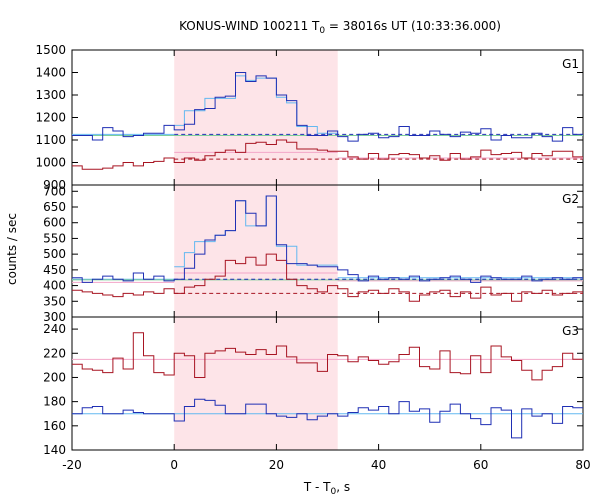  Describe the element at coordinates (54, 254) in the screenshot. I see `panel-g2-y-tick-label: 500` at that location.